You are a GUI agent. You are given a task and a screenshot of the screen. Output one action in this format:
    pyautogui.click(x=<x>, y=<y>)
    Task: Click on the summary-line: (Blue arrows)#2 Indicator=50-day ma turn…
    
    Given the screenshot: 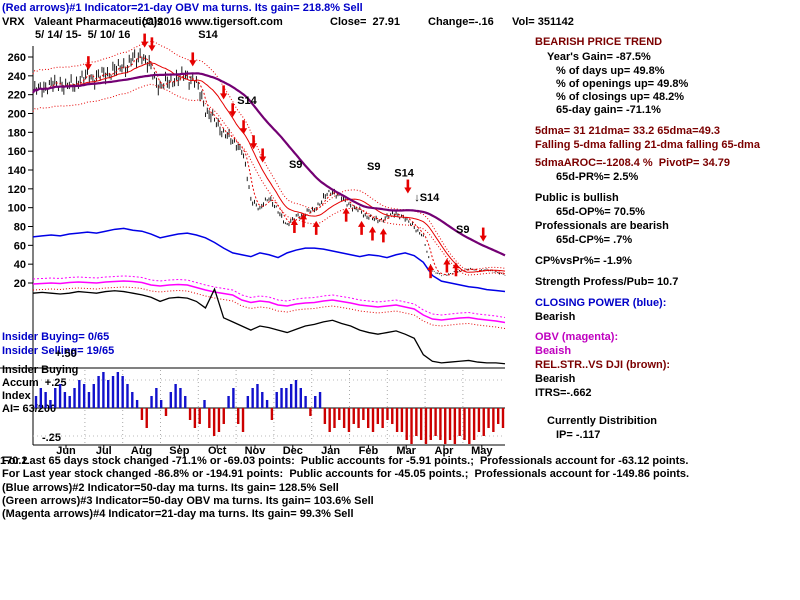 What is the action you would take?
    pyautogui.click(x=170, y=488)
    